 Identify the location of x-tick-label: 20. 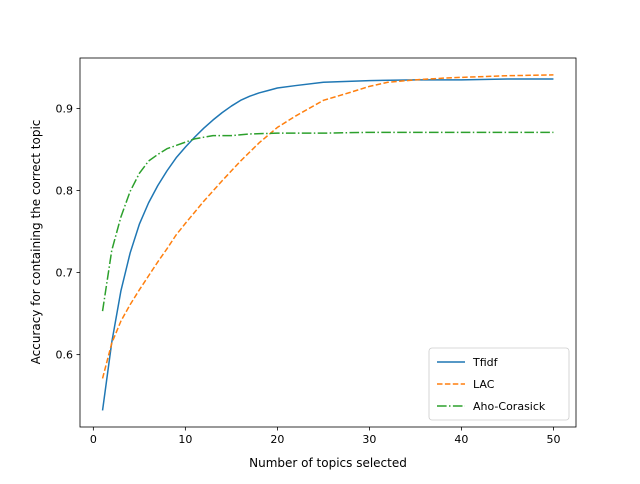
(277, 439).